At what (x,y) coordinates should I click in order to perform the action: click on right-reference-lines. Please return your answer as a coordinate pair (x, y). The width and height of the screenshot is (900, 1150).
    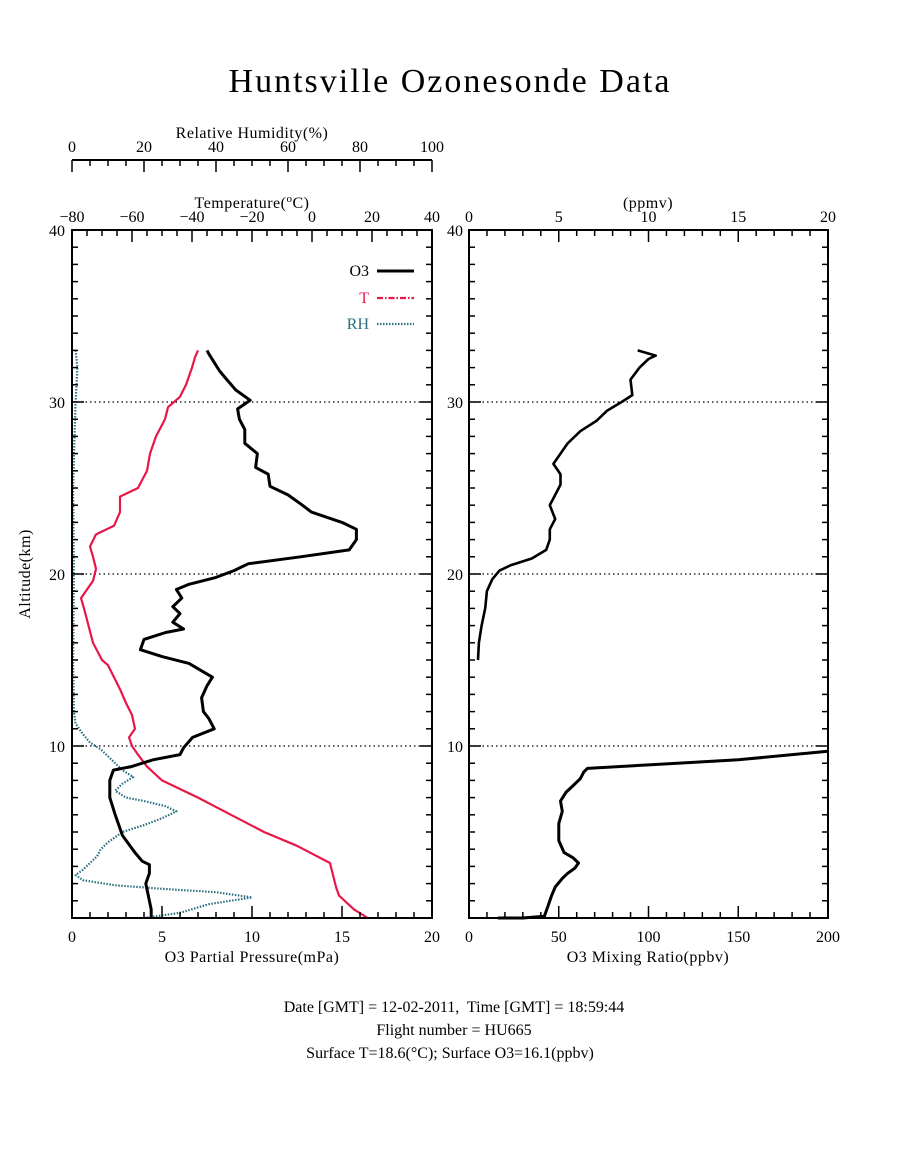
    Looking at the image, I should click on (648, 574).